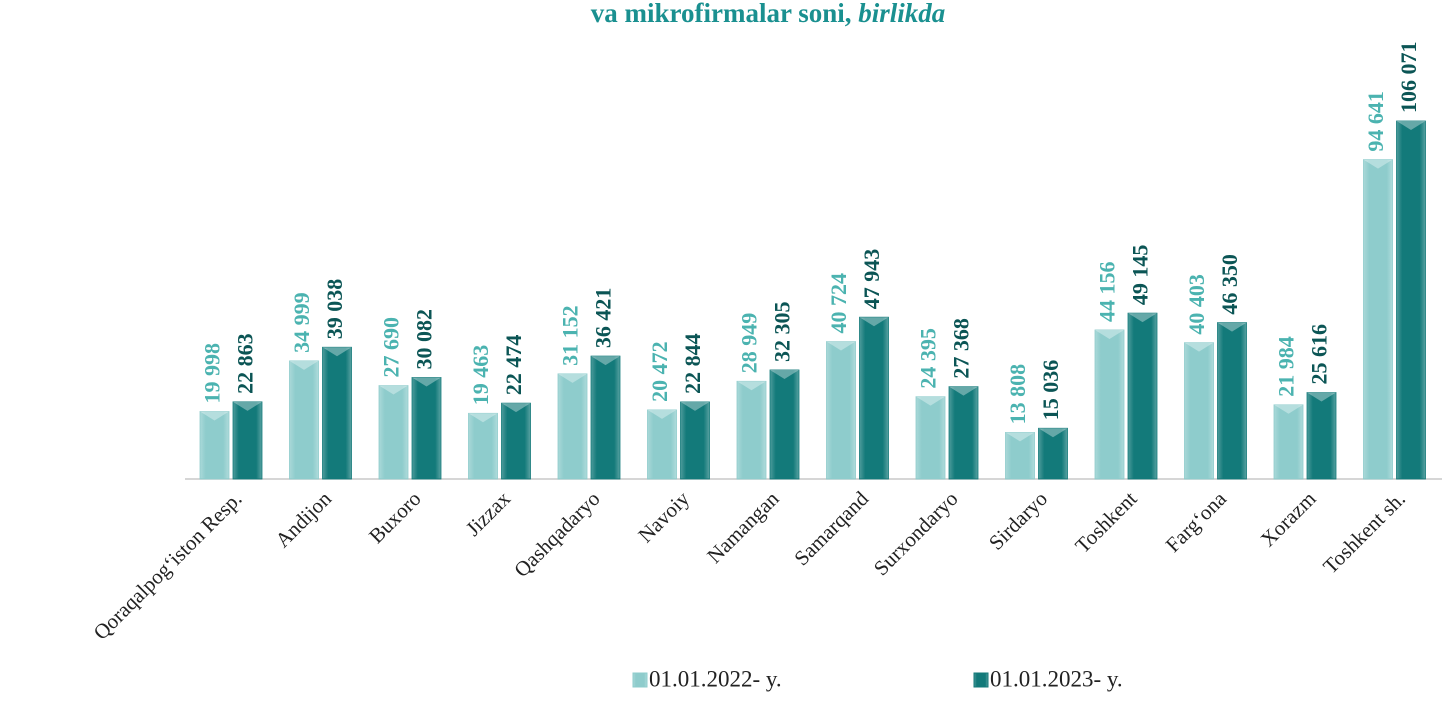 This screenshot has width=1442, height=726. Describe the element at coordinates (1375, 121) in the screenshot. I see `value-label: 94 641` at that location.